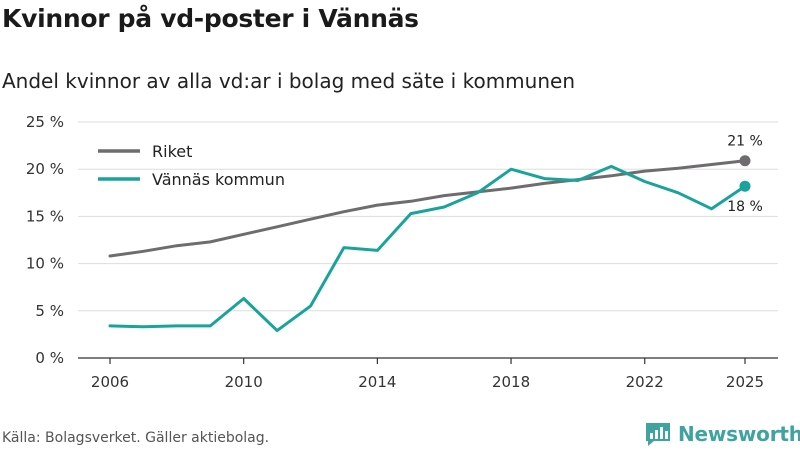 The height and width of the screenshot is (450, 800). I want to click on y-tick-label: 15 %, so click(45, 216).